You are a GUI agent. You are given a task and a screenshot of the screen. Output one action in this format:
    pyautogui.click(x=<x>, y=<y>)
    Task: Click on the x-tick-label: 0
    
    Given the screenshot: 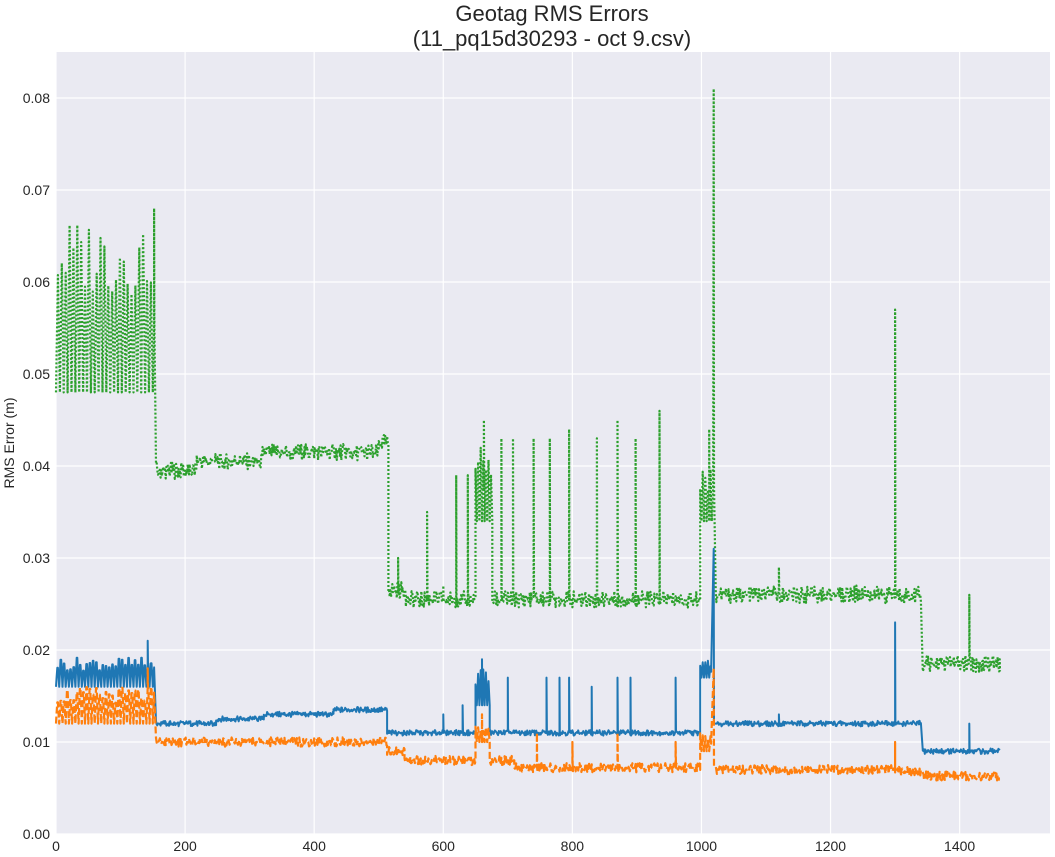 What is the action you would take?
    pyautogui.click(x=56, y=846)
    